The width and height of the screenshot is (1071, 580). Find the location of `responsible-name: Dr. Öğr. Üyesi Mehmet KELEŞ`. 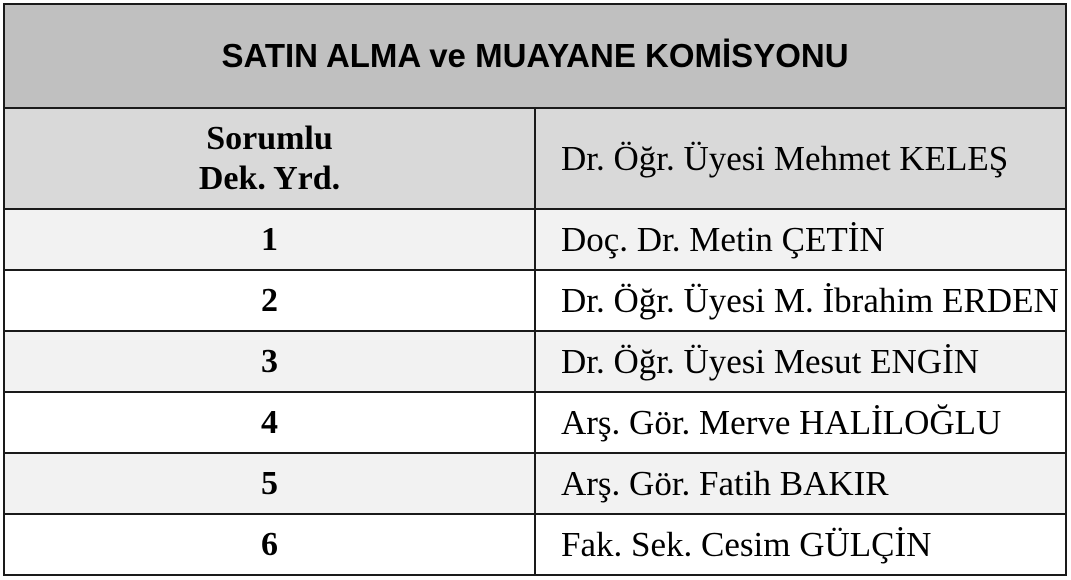

responsible-name: Dr. Öğr. Üyesi Mehmet KELEŞ is located at coordinates (800, 158).